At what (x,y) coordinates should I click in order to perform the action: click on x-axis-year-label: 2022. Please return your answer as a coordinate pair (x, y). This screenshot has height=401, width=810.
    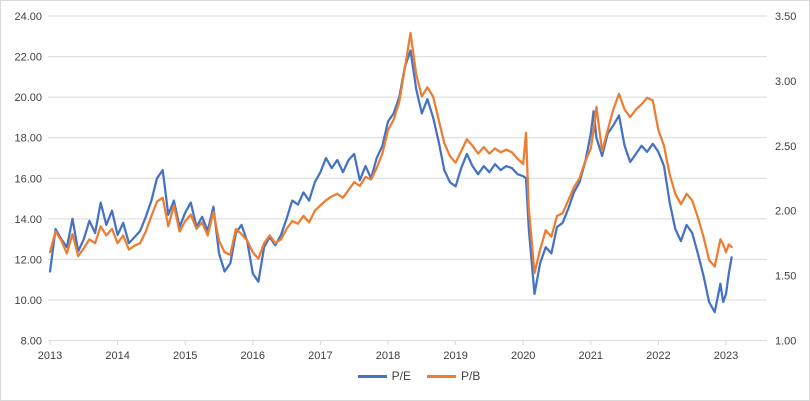
    Looking at the image, I should click on (658, 356).